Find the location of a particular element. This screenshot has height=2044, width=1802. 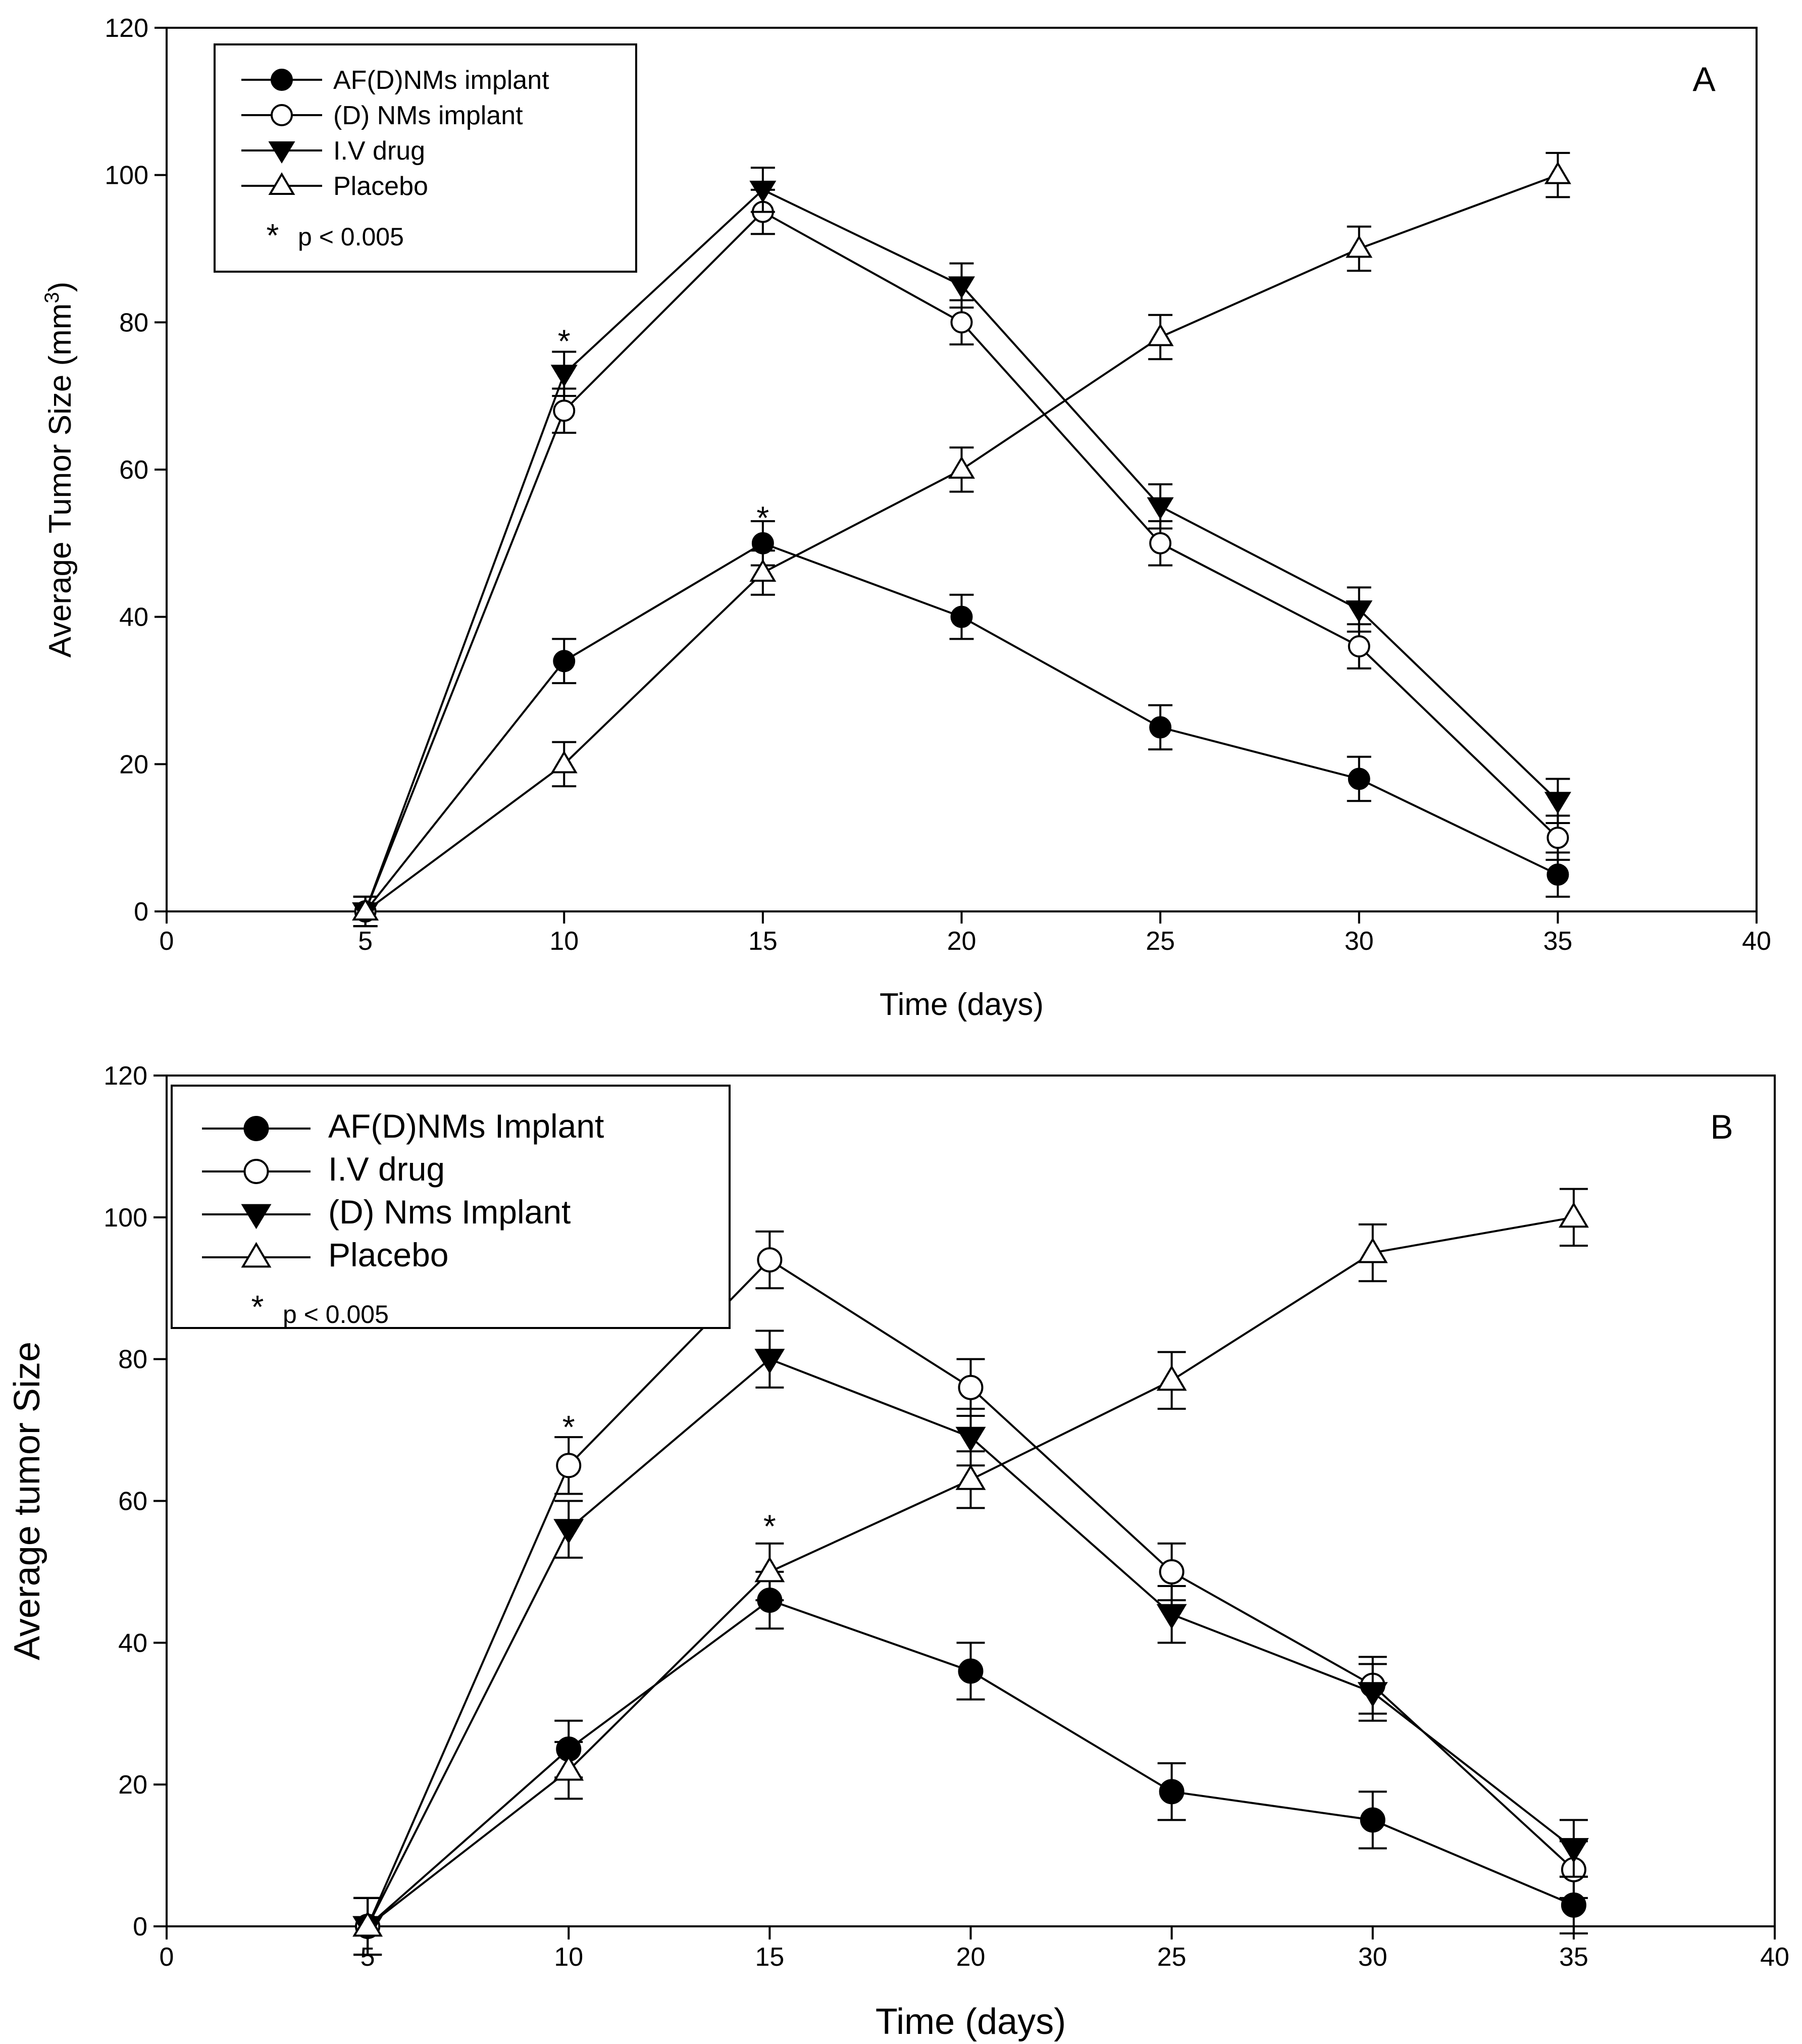

panel-label: B is located at coordinates (1721, 1127).